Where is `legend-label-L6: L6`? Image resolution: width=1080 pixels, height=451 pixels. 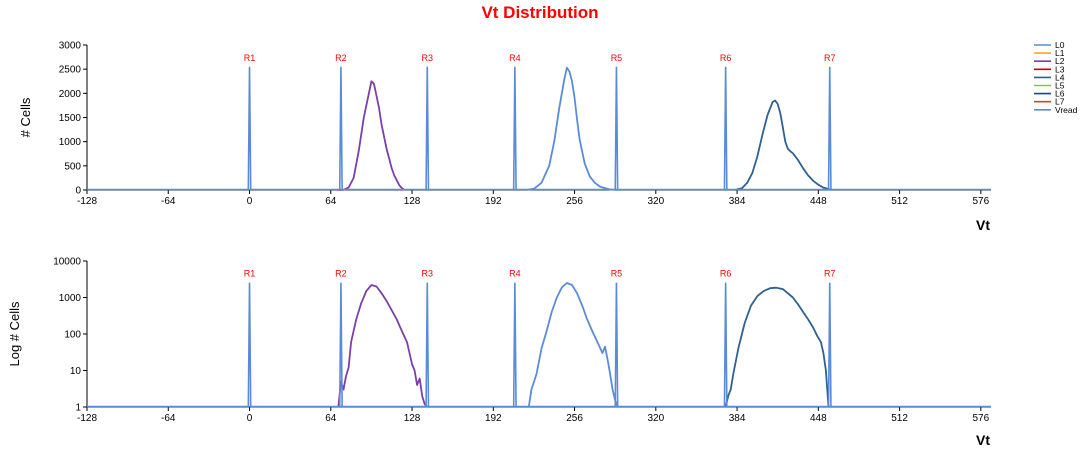 legend-label-L6: L6 is located at coordinates (1060, 94).